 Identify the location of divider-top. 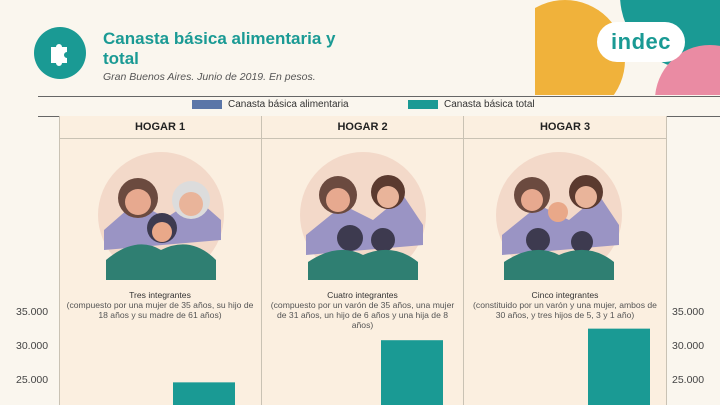
(379, 96).